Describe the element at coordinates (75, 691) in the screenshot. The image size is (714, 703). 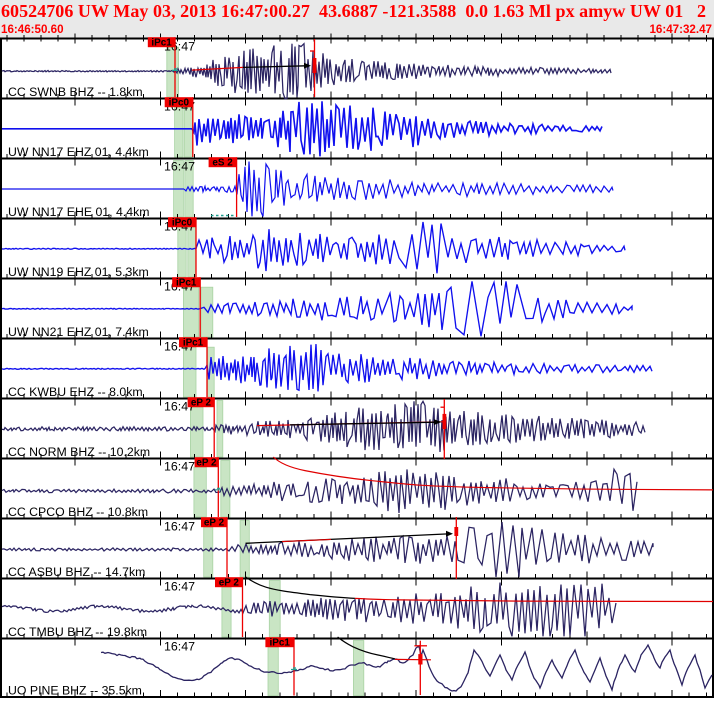
I see `svg-text: UO PINE BHZ -- 35.5km` at that location.